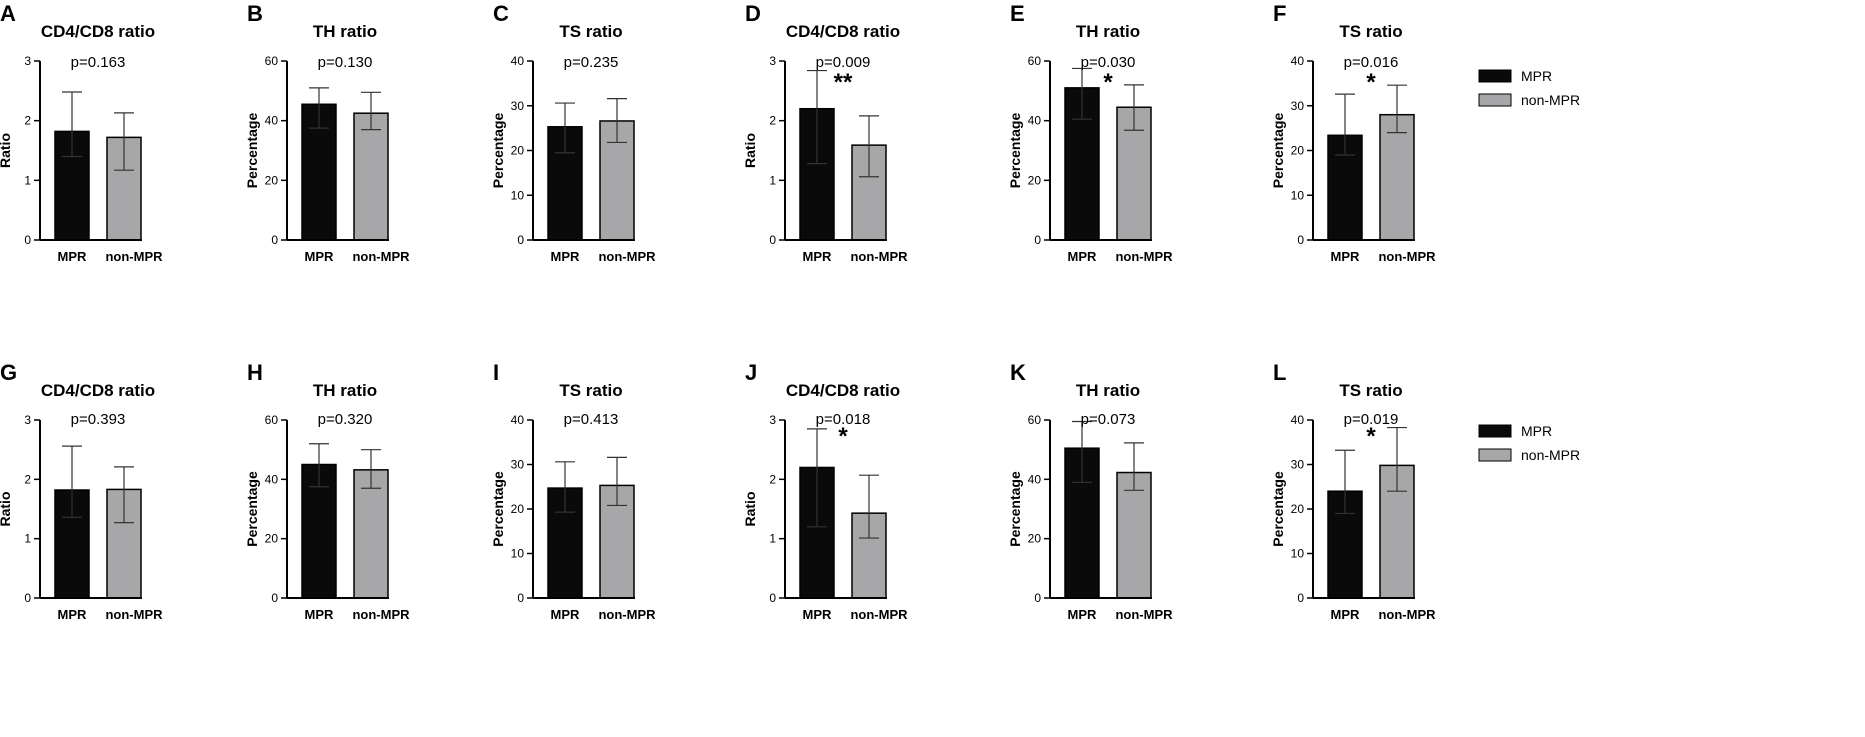  Describe the element at coordinates (1298, 106) in the screenshot. I see `panel-f-ytick-label: 30` at that location.